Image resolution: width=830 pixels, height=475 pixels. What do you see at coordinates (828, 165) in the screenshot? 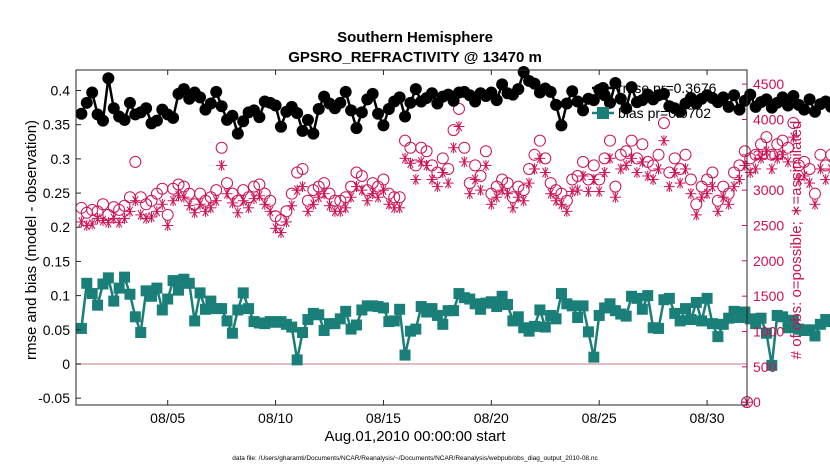
I see `asterisk-stroke` at bounding box center [828, 165].